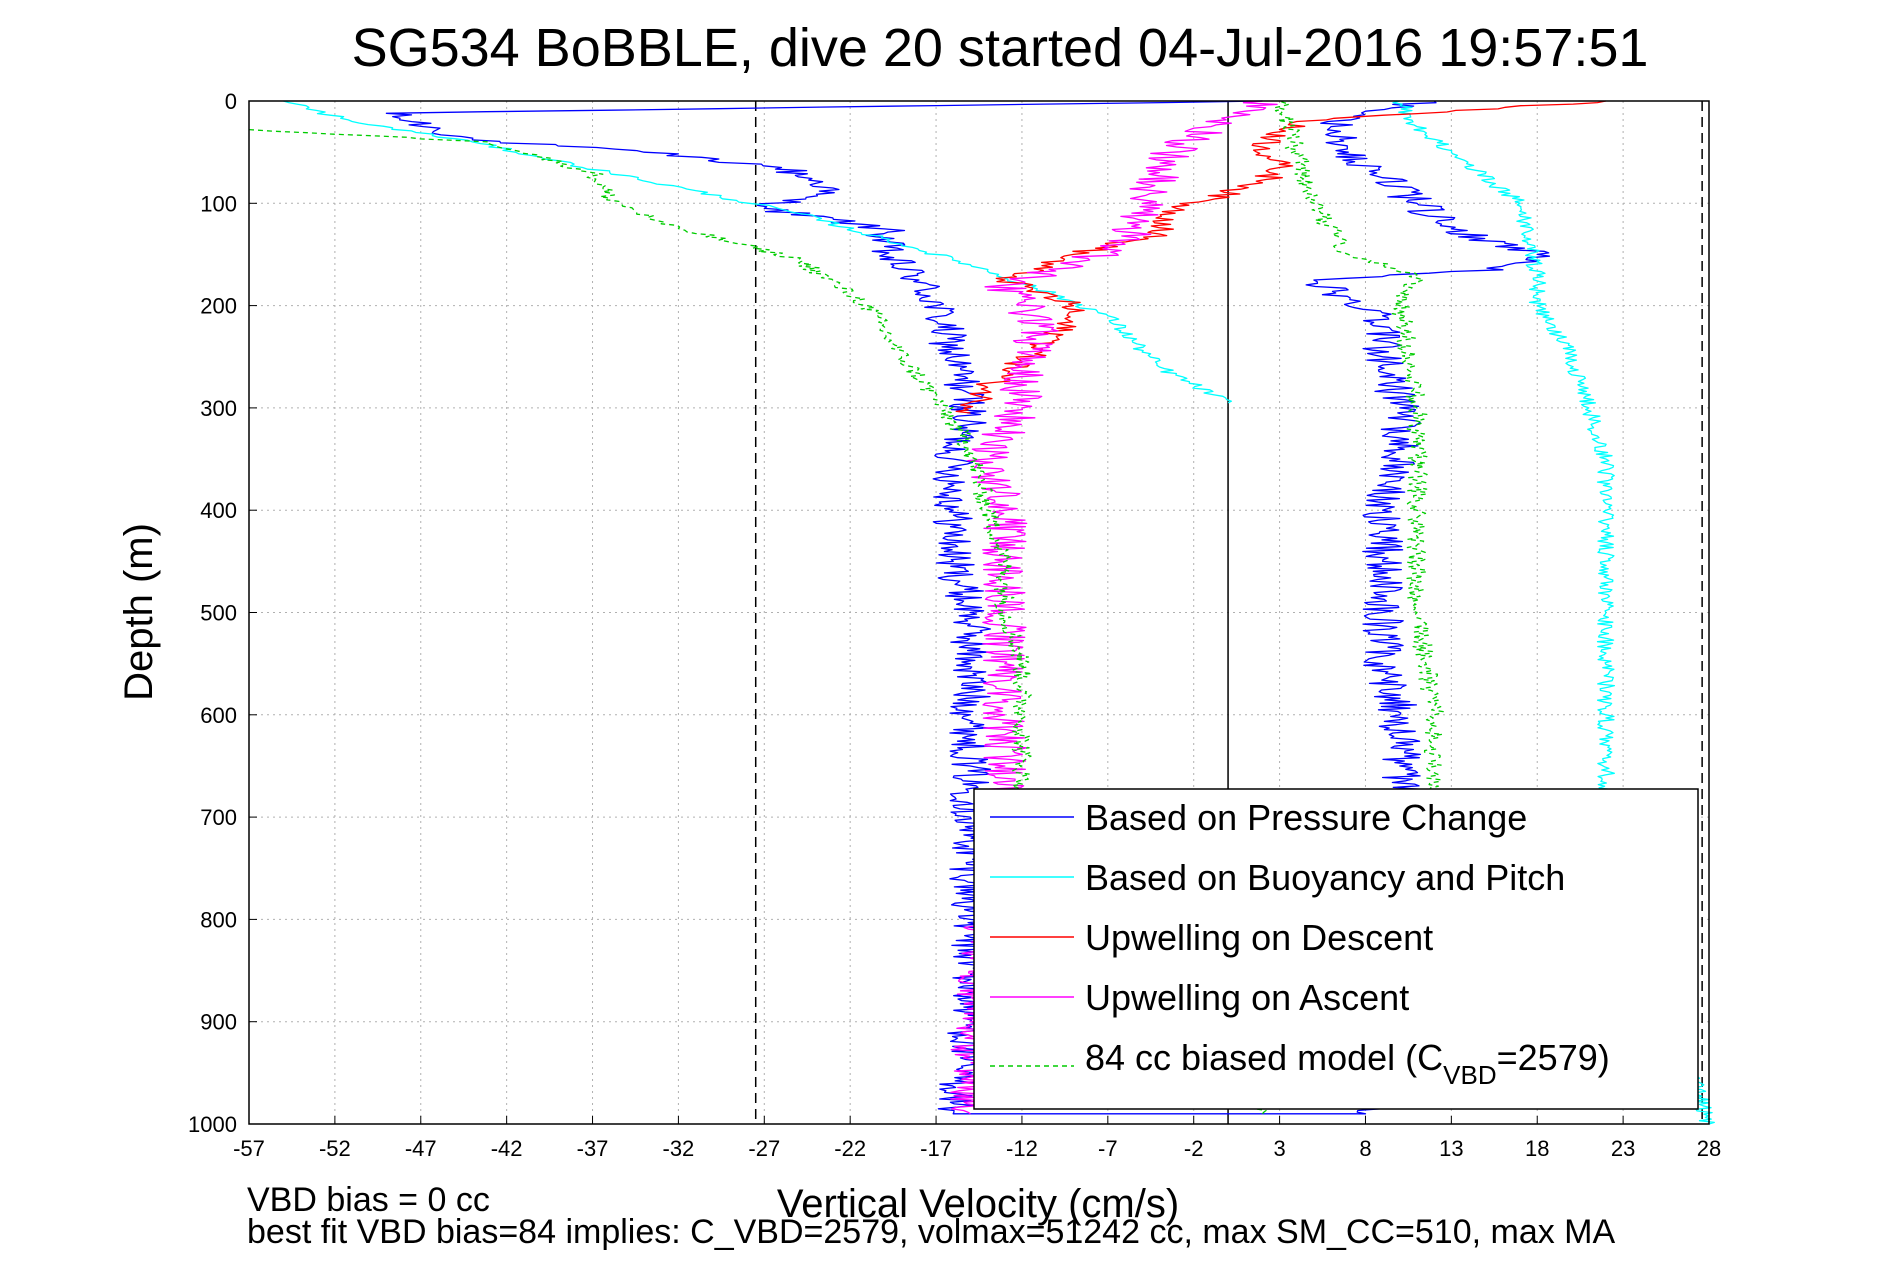 The width and height of the screenshot is (1891, 1262). Describe the element at coordinates (218, 306) in the screenshot. I see `y-tick-label: 200` at that location.